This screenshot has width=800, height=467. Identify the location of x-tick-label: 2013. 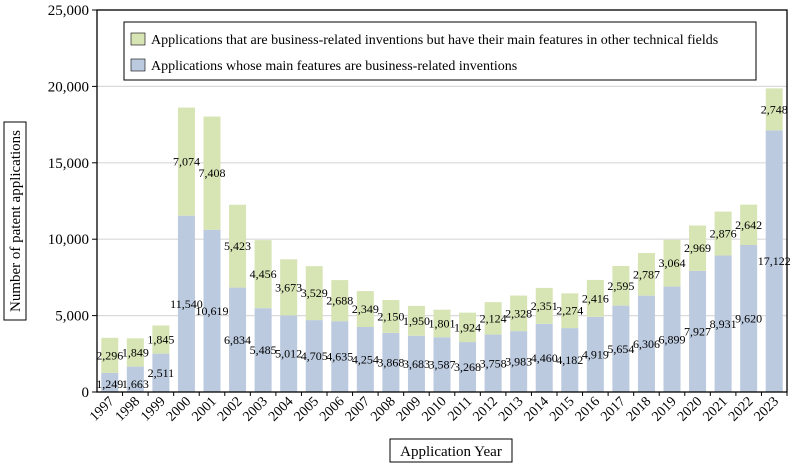
(511, 409).